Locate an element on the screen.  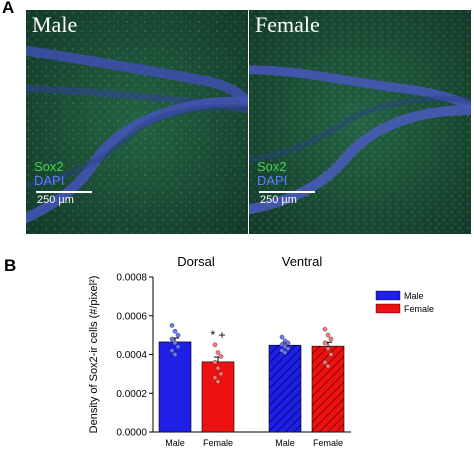
y-tick-label: 0.0006 is located at coordinates (131, 316).